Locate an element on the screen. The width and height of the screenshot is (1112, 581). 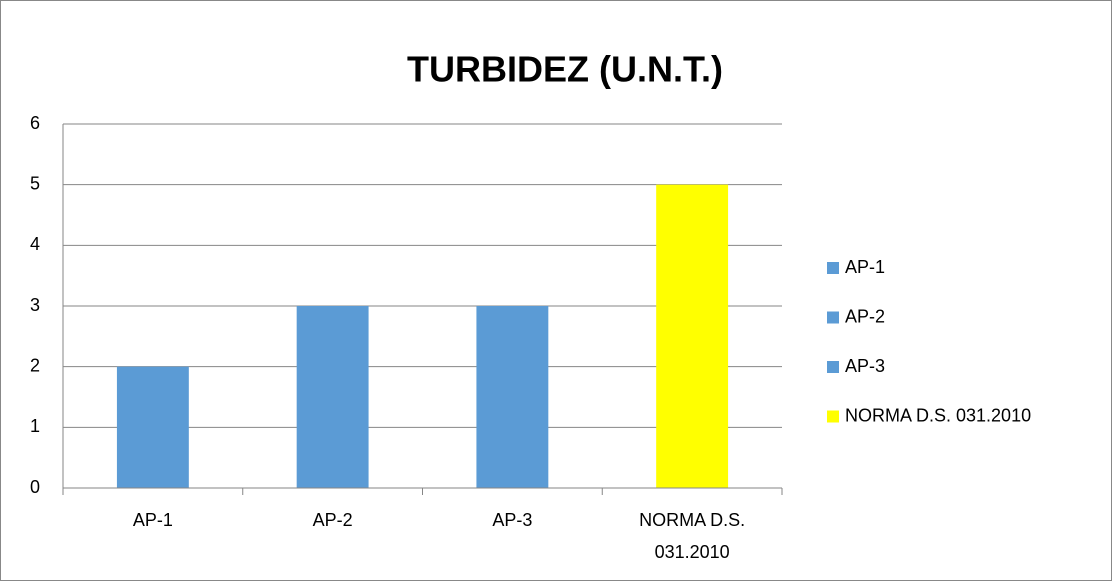
y-tick-label: 0 is located at coordinates (35, 487).